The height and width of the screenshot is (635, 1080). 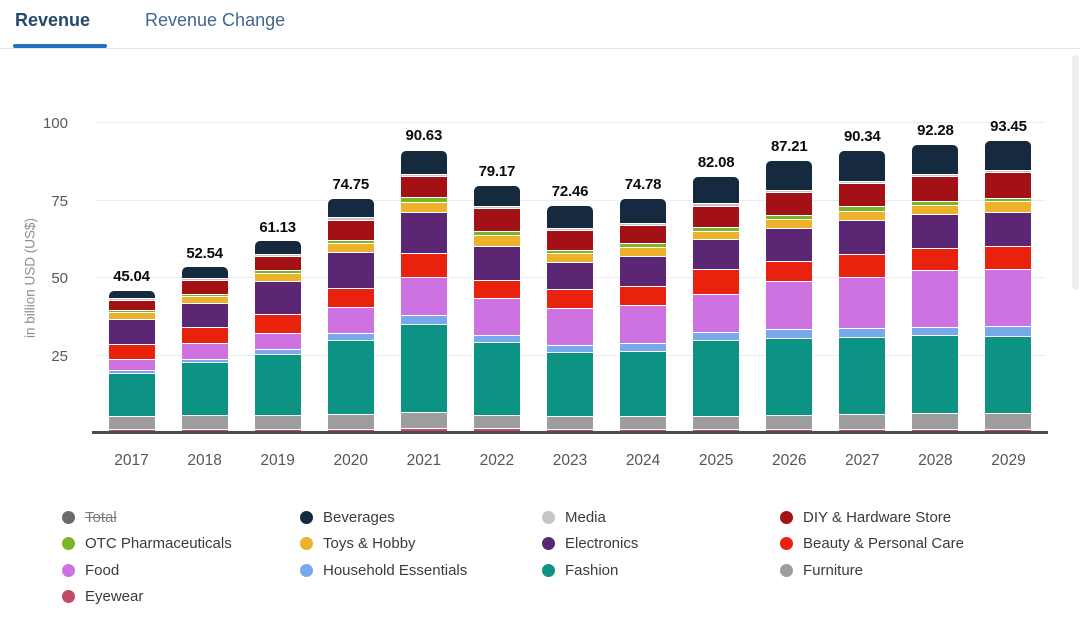 I want to click on tab-revenue: Revenue, so click(x=53, y=20).